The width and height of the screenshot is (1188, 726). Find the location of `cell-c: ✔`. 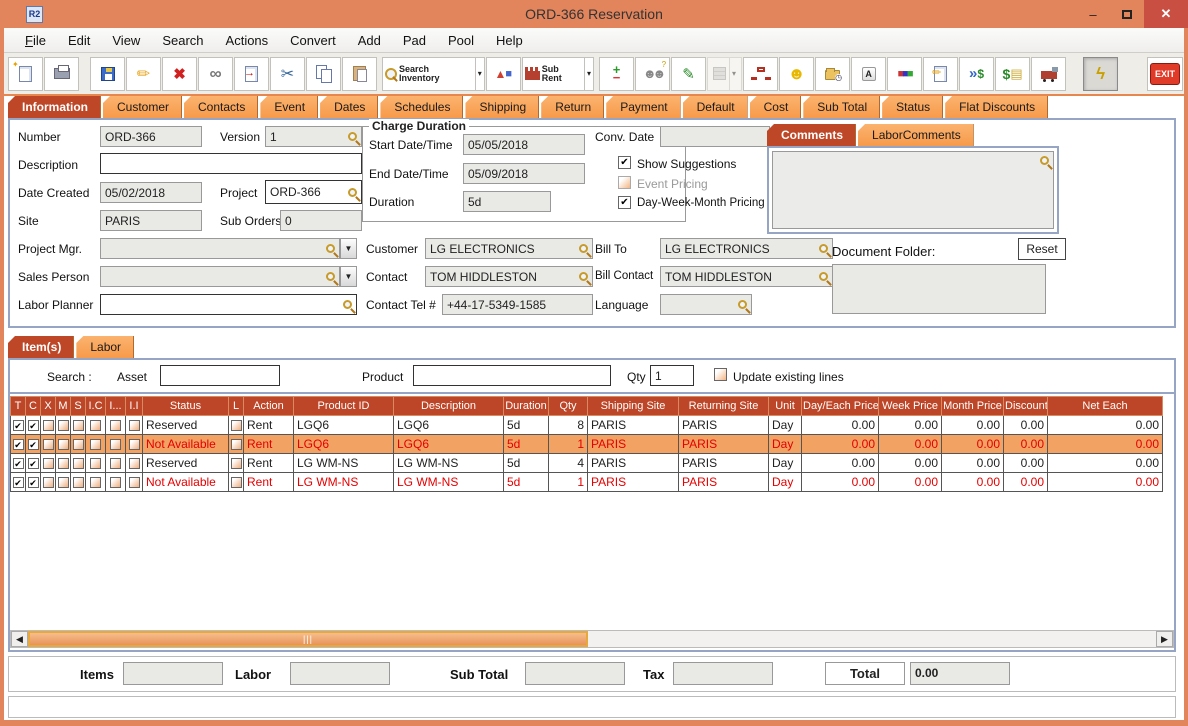

cell-c: ✔ is located at coordinates (33, 482).